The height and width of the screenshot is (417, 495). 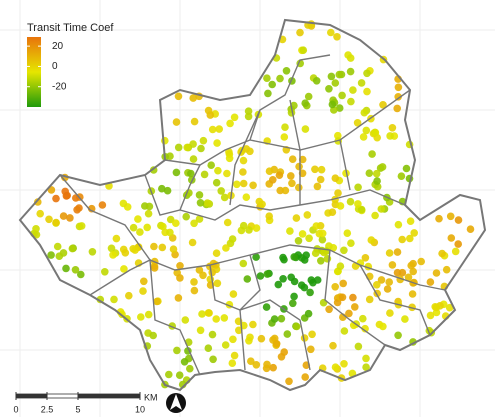 I want to click on colorbar, so click(x=34, y=72).